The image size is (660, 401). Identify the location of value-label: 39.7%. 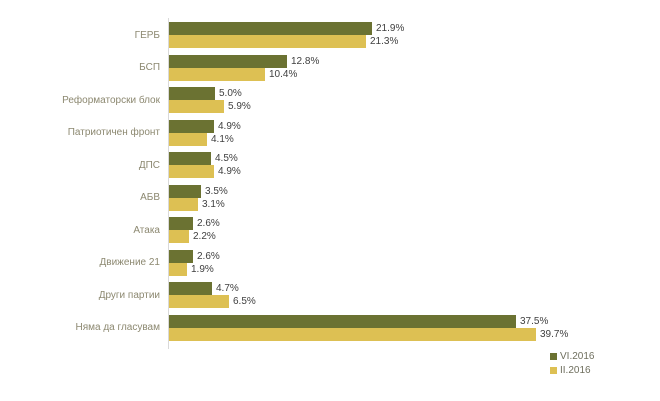
(554, 334).